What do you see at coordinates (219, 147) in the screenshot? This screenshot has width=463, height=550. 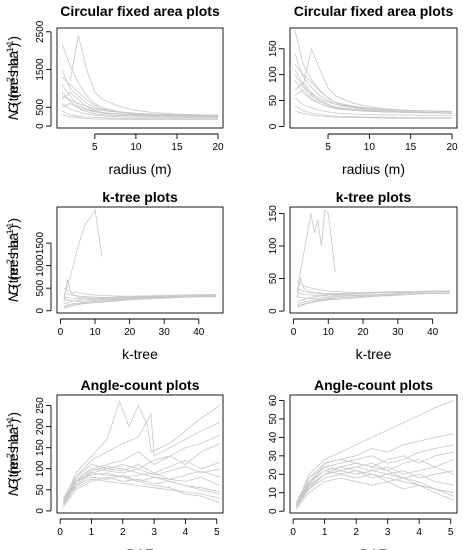 I see `x-tick-label: 20` at bounding box center [219, 147].